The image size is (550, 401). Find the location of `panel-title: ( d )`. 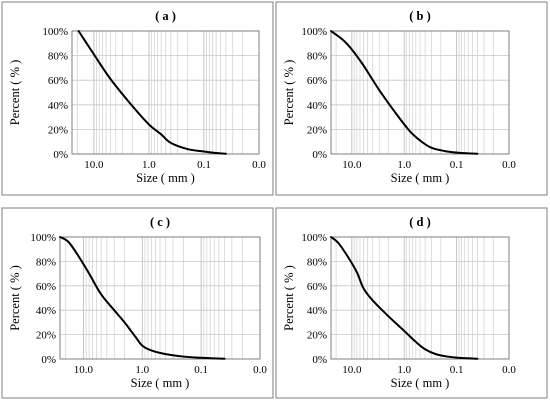

panel-title: ( d ) is located at coordinates (420, 222).